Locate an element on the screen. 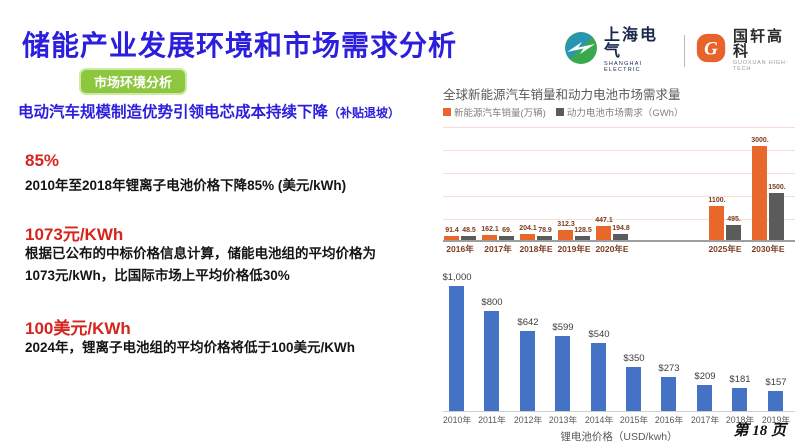 This screenshot has width=800, height=448. bar-value-label: 312.3 is located at coordinates (566, 224).